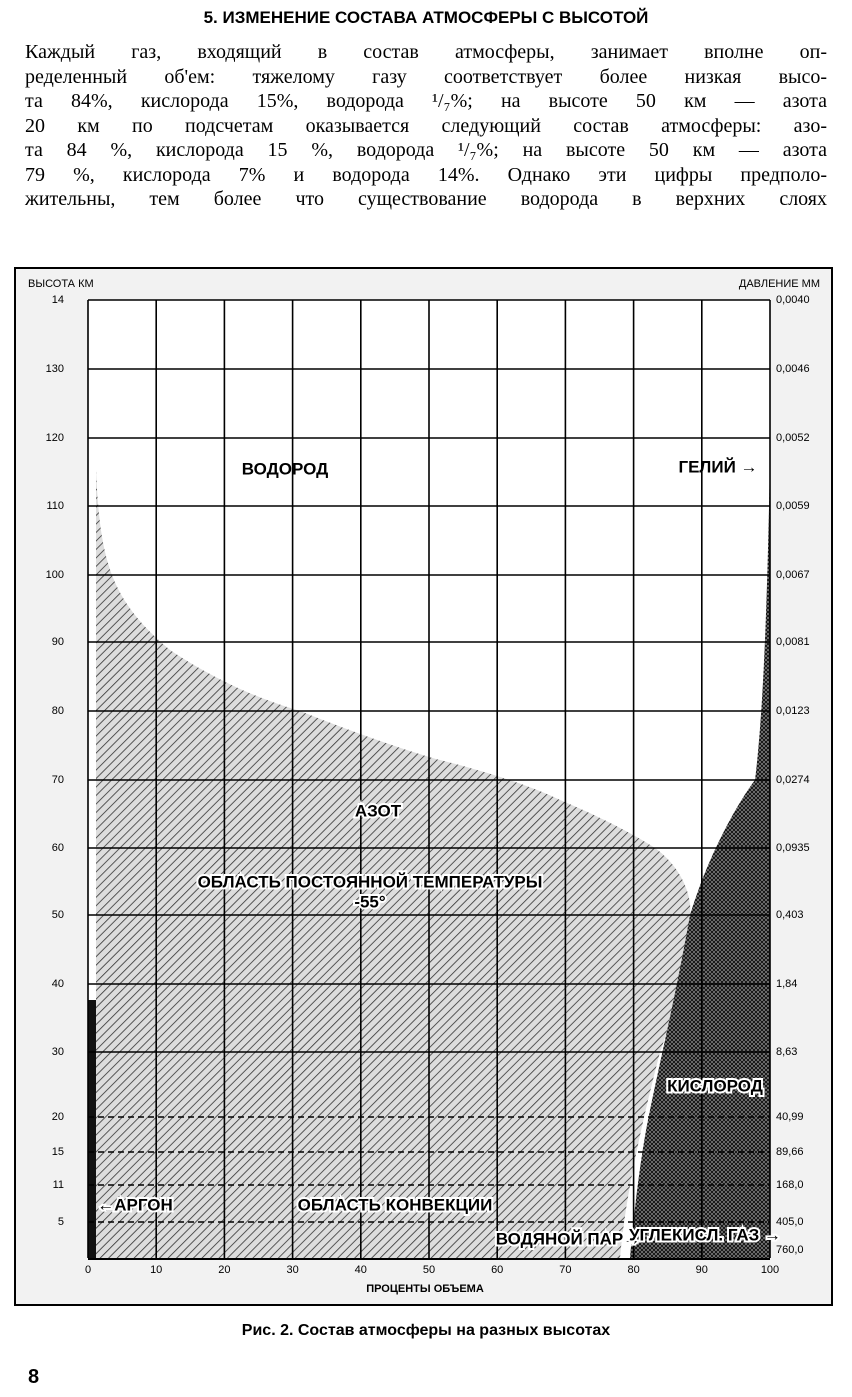 The image size is (852, 1397). What do you see at coordinates (793, 642) in the screenshot?
I see `right-tick-label: 0,0081` at bounding box center [793, 642].